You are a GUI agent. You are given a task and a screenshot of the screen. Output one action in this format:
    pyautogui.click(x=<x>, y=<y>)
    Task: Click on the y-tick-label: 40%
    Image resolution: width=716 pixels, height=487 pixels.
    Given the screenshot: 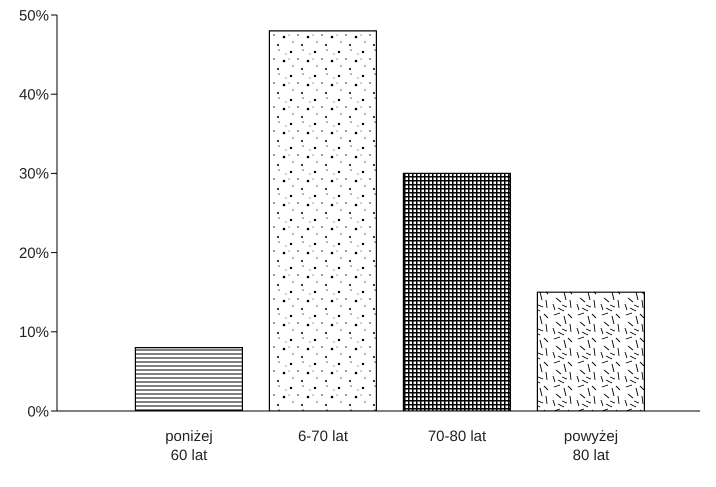 What is the action you would take?
    pyautogui.click(x=33, y=95)
    